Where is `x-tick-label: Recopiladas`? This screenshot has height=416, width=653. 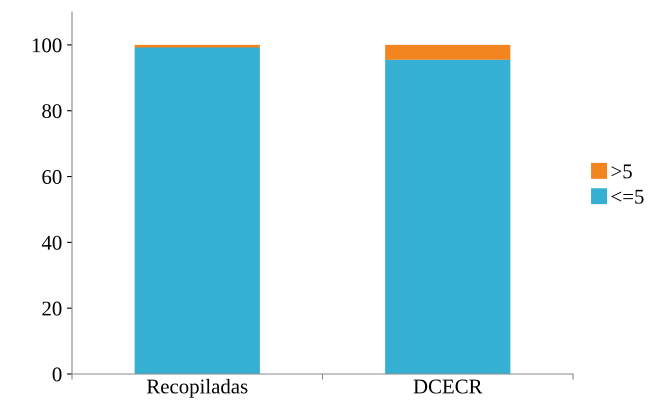
x-tick-label: Recopiladas is located at coordinates (197, 388).